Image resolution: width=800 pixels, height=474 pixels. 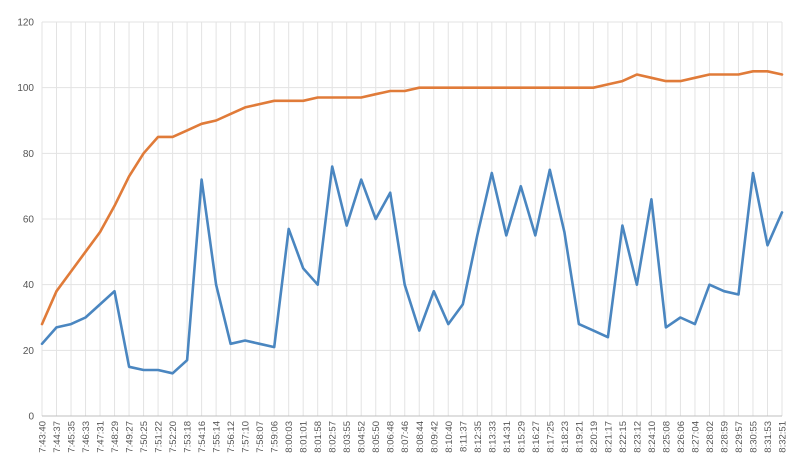 I want to click on x-tick-label: 7:58:07, so click(x=260, y=437).